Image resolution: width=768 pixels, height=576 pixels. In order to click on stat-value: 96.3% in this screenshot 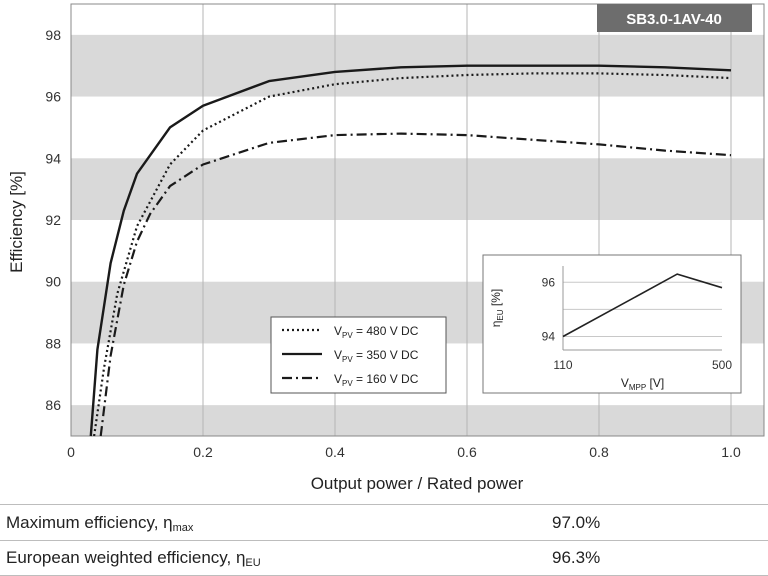, I will do `click(576, 557)`.